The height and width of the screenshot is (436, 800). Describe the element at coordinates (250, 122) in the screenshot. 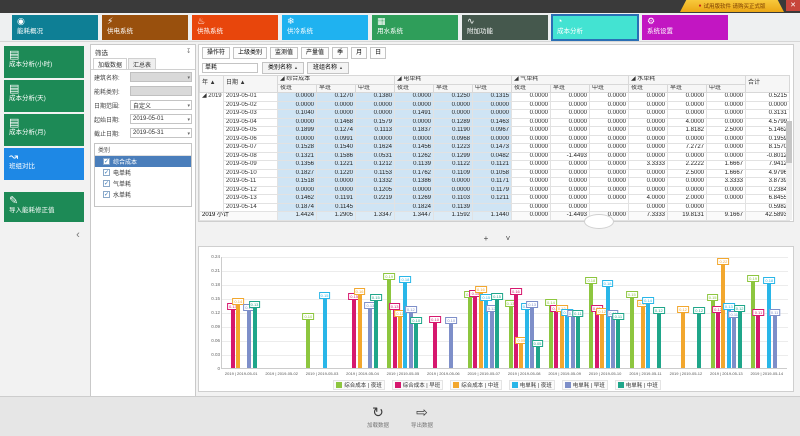

I see `date-cell: 2019-05-04` at that location.